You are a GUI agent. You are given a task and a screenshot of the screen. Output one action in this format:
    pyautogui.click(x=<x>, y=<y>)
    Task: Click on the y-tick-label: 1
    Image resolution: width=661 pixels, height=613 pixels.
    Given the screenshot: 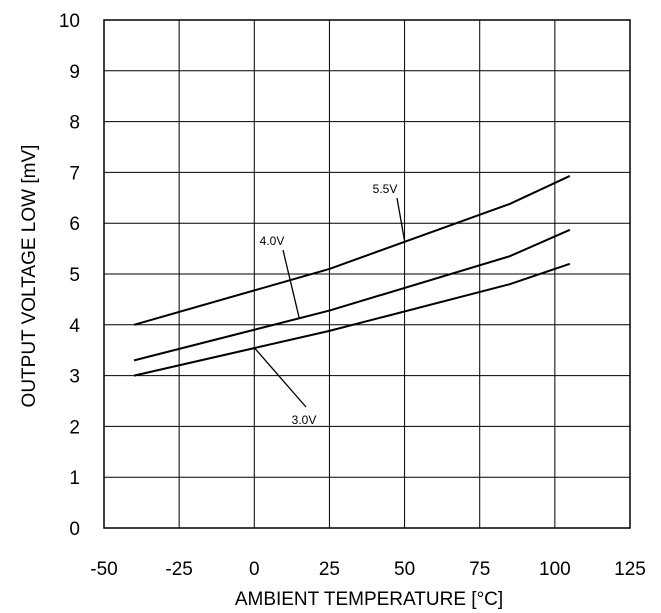 What is the action you would take?
    pyautogui.click(x=74, y=478)
    